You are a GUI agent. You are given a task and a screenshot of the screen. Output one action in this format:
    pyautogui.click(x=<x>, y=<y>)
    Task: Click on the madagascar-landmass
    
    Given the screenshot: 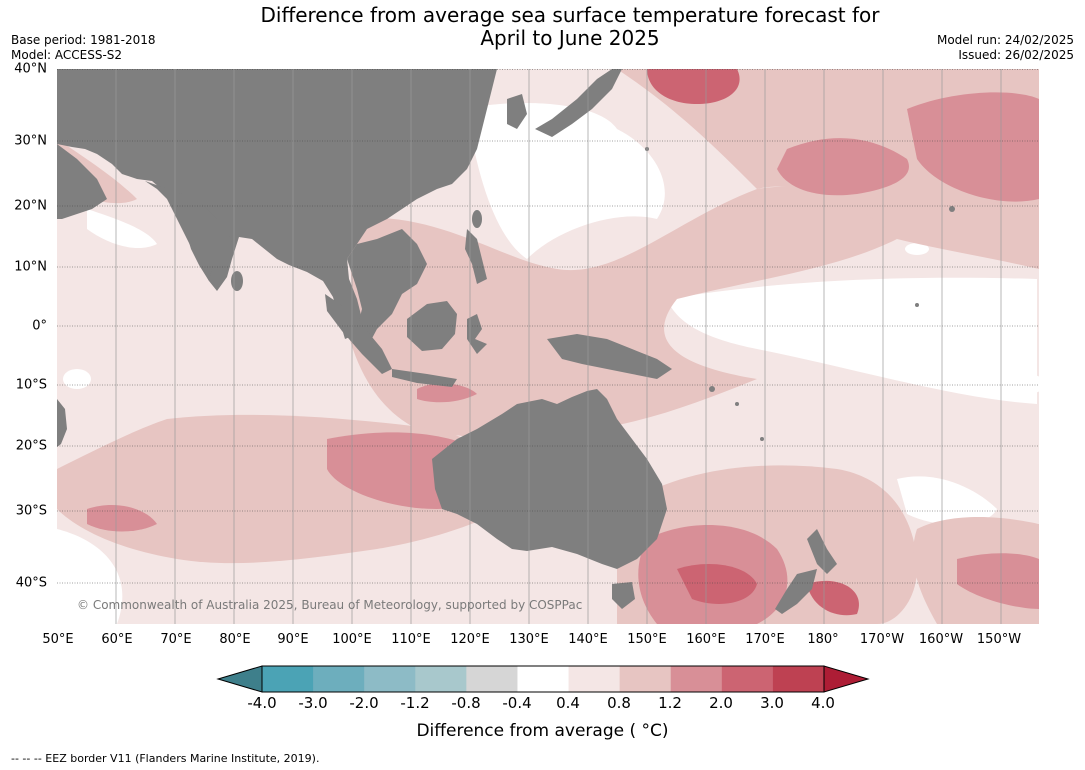 What is the action you would take?
    pyautogui.click(x=62, y=423)
    